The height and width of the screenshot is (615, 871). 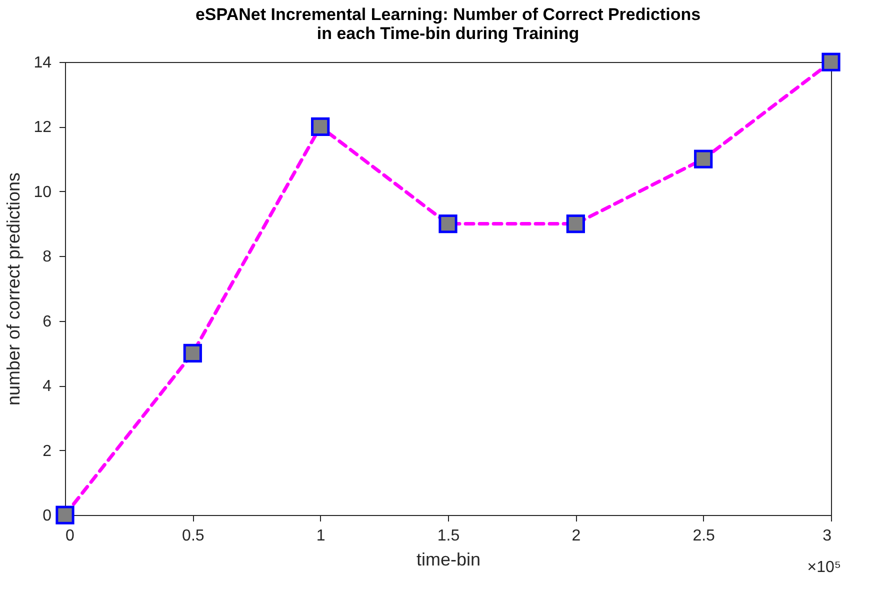 I want to click on y-tick-label: 4, so click(x=47, y=387).